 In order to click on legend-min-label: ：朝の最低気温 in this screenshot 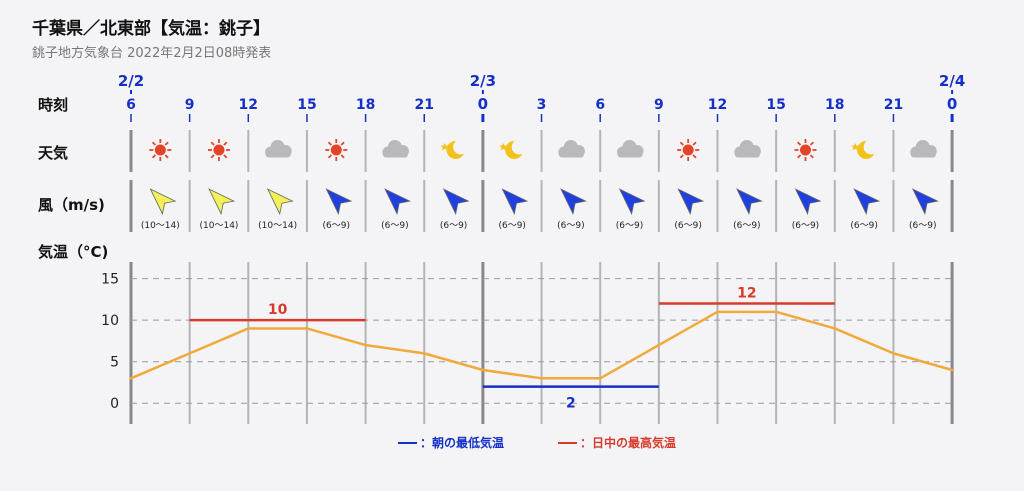, I will do `click(462, 442)`.